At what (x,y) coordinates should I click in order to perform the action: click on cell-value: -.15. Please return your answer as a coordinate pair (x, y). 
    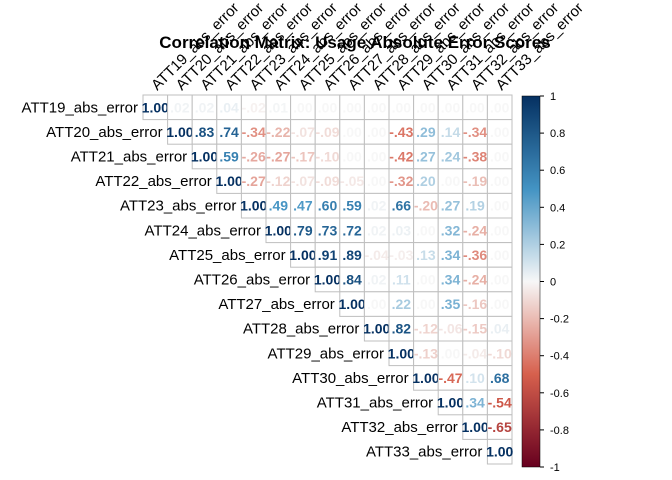
    Looking at the image, I should click on (475, 329).